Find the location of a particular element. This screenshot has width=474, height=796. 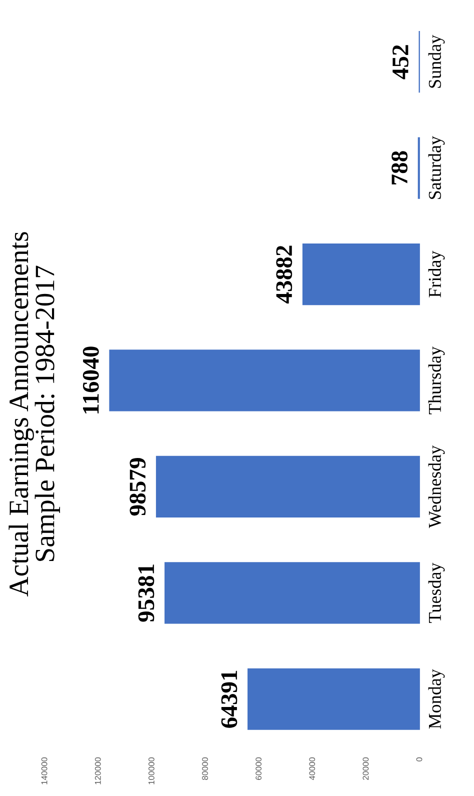

x-tick-label: 120000 is located at coordinates (97, 770).